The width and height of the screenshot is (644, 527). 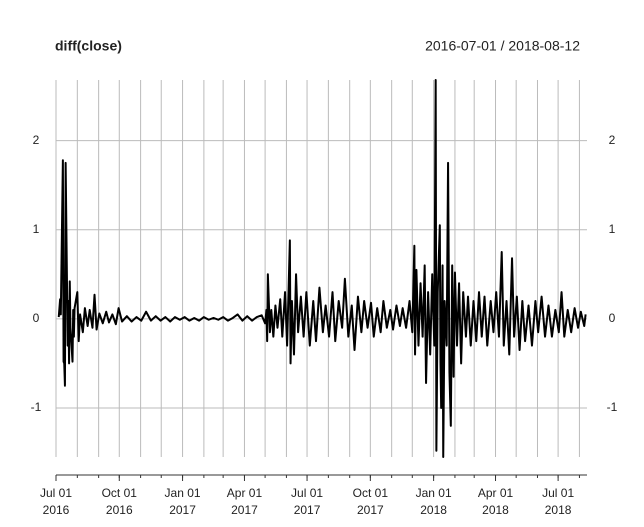 I want to click on chart-title: diff(close), so click(x=88, y=46).